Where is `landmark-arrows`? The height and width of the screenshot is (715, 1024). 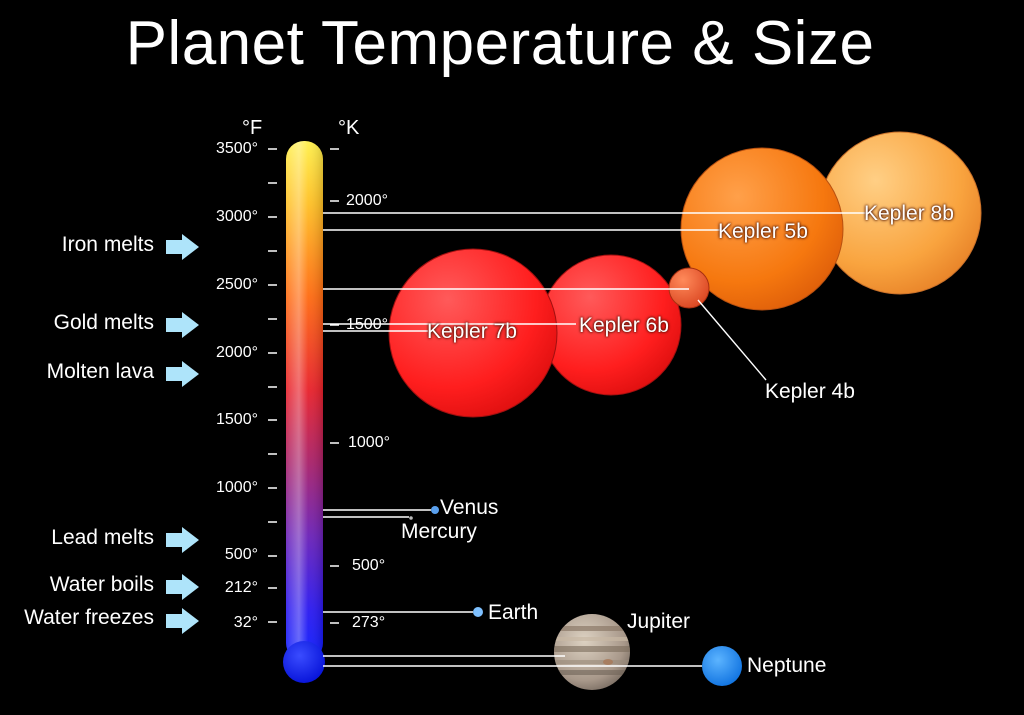
landmark-arrows is located at coordinates (182, 434).